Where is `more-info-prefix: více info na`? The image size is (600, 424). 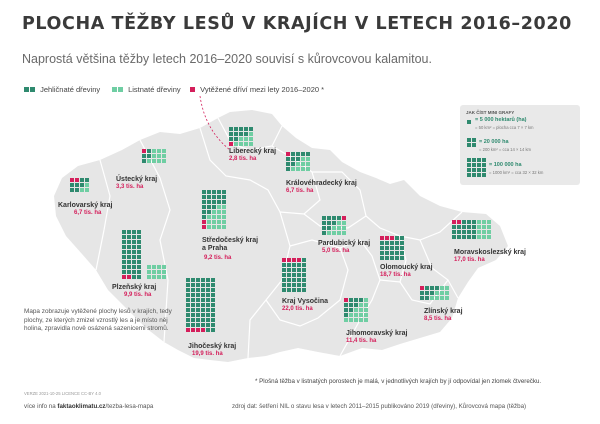 more-info-prefix: více info na is located at coordinates (40, 406).